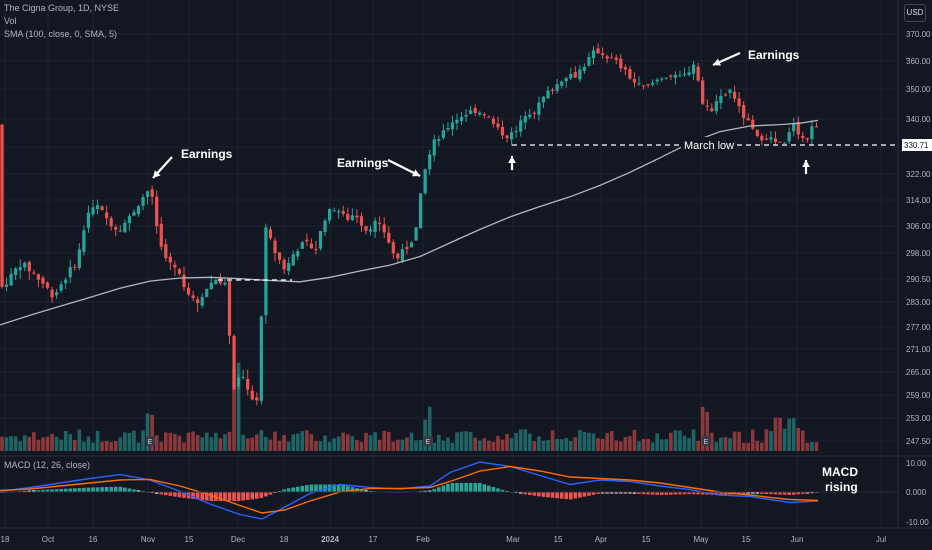  I want to click on price-tick-label: 340.00, so click(918, 119).